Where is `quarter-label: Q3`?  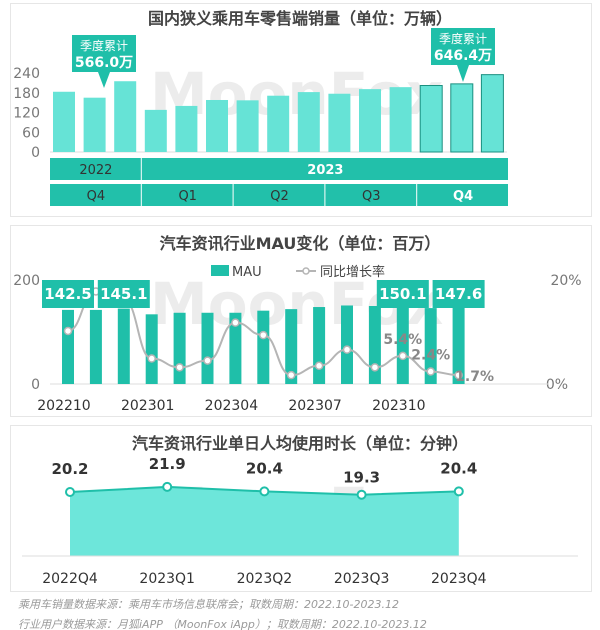 quarter-label: Q3 is located at coordinates (371, 196).